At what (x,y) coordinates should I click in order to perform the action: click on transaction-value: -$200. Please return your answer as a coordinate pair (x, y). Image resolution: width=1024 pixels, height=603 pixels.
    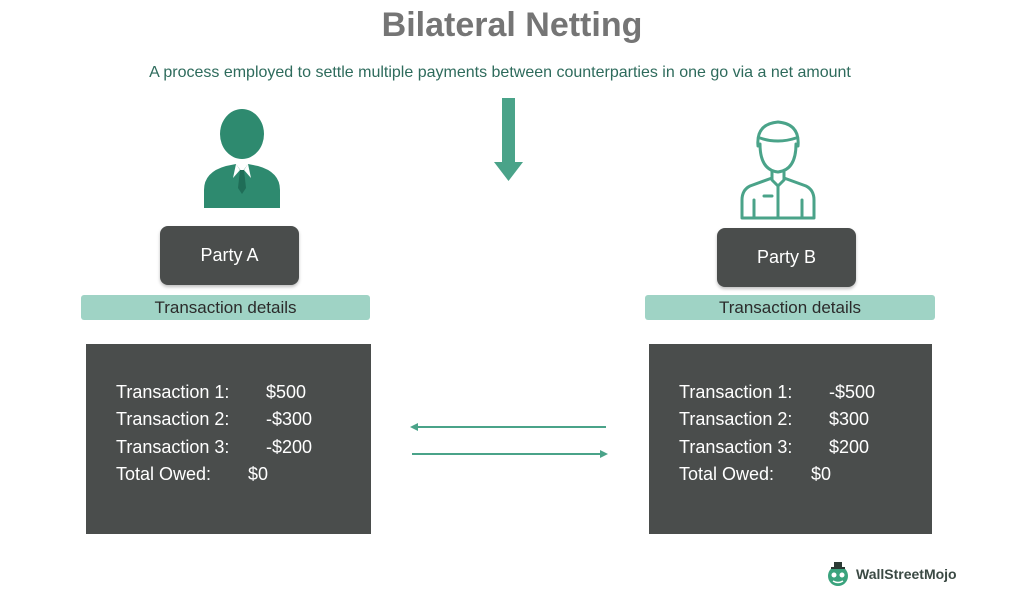
    Looking at the image, I should click on (289, 447).